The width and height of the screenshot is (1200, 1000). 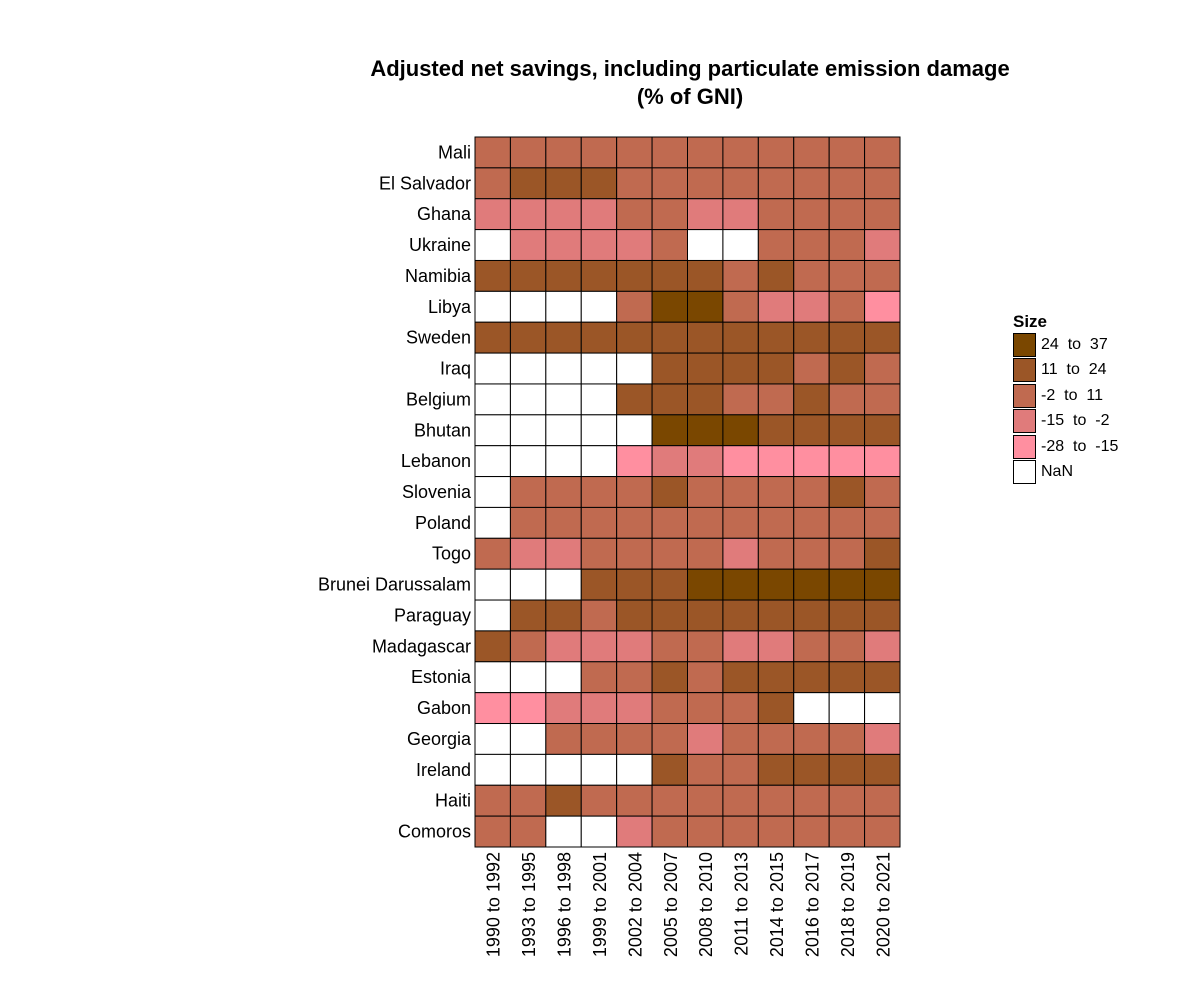 What do you see at coordinates (432, 615) in the screenshot?
I see `y-tick-label: Paraguay` at bounding box center [432, 615].